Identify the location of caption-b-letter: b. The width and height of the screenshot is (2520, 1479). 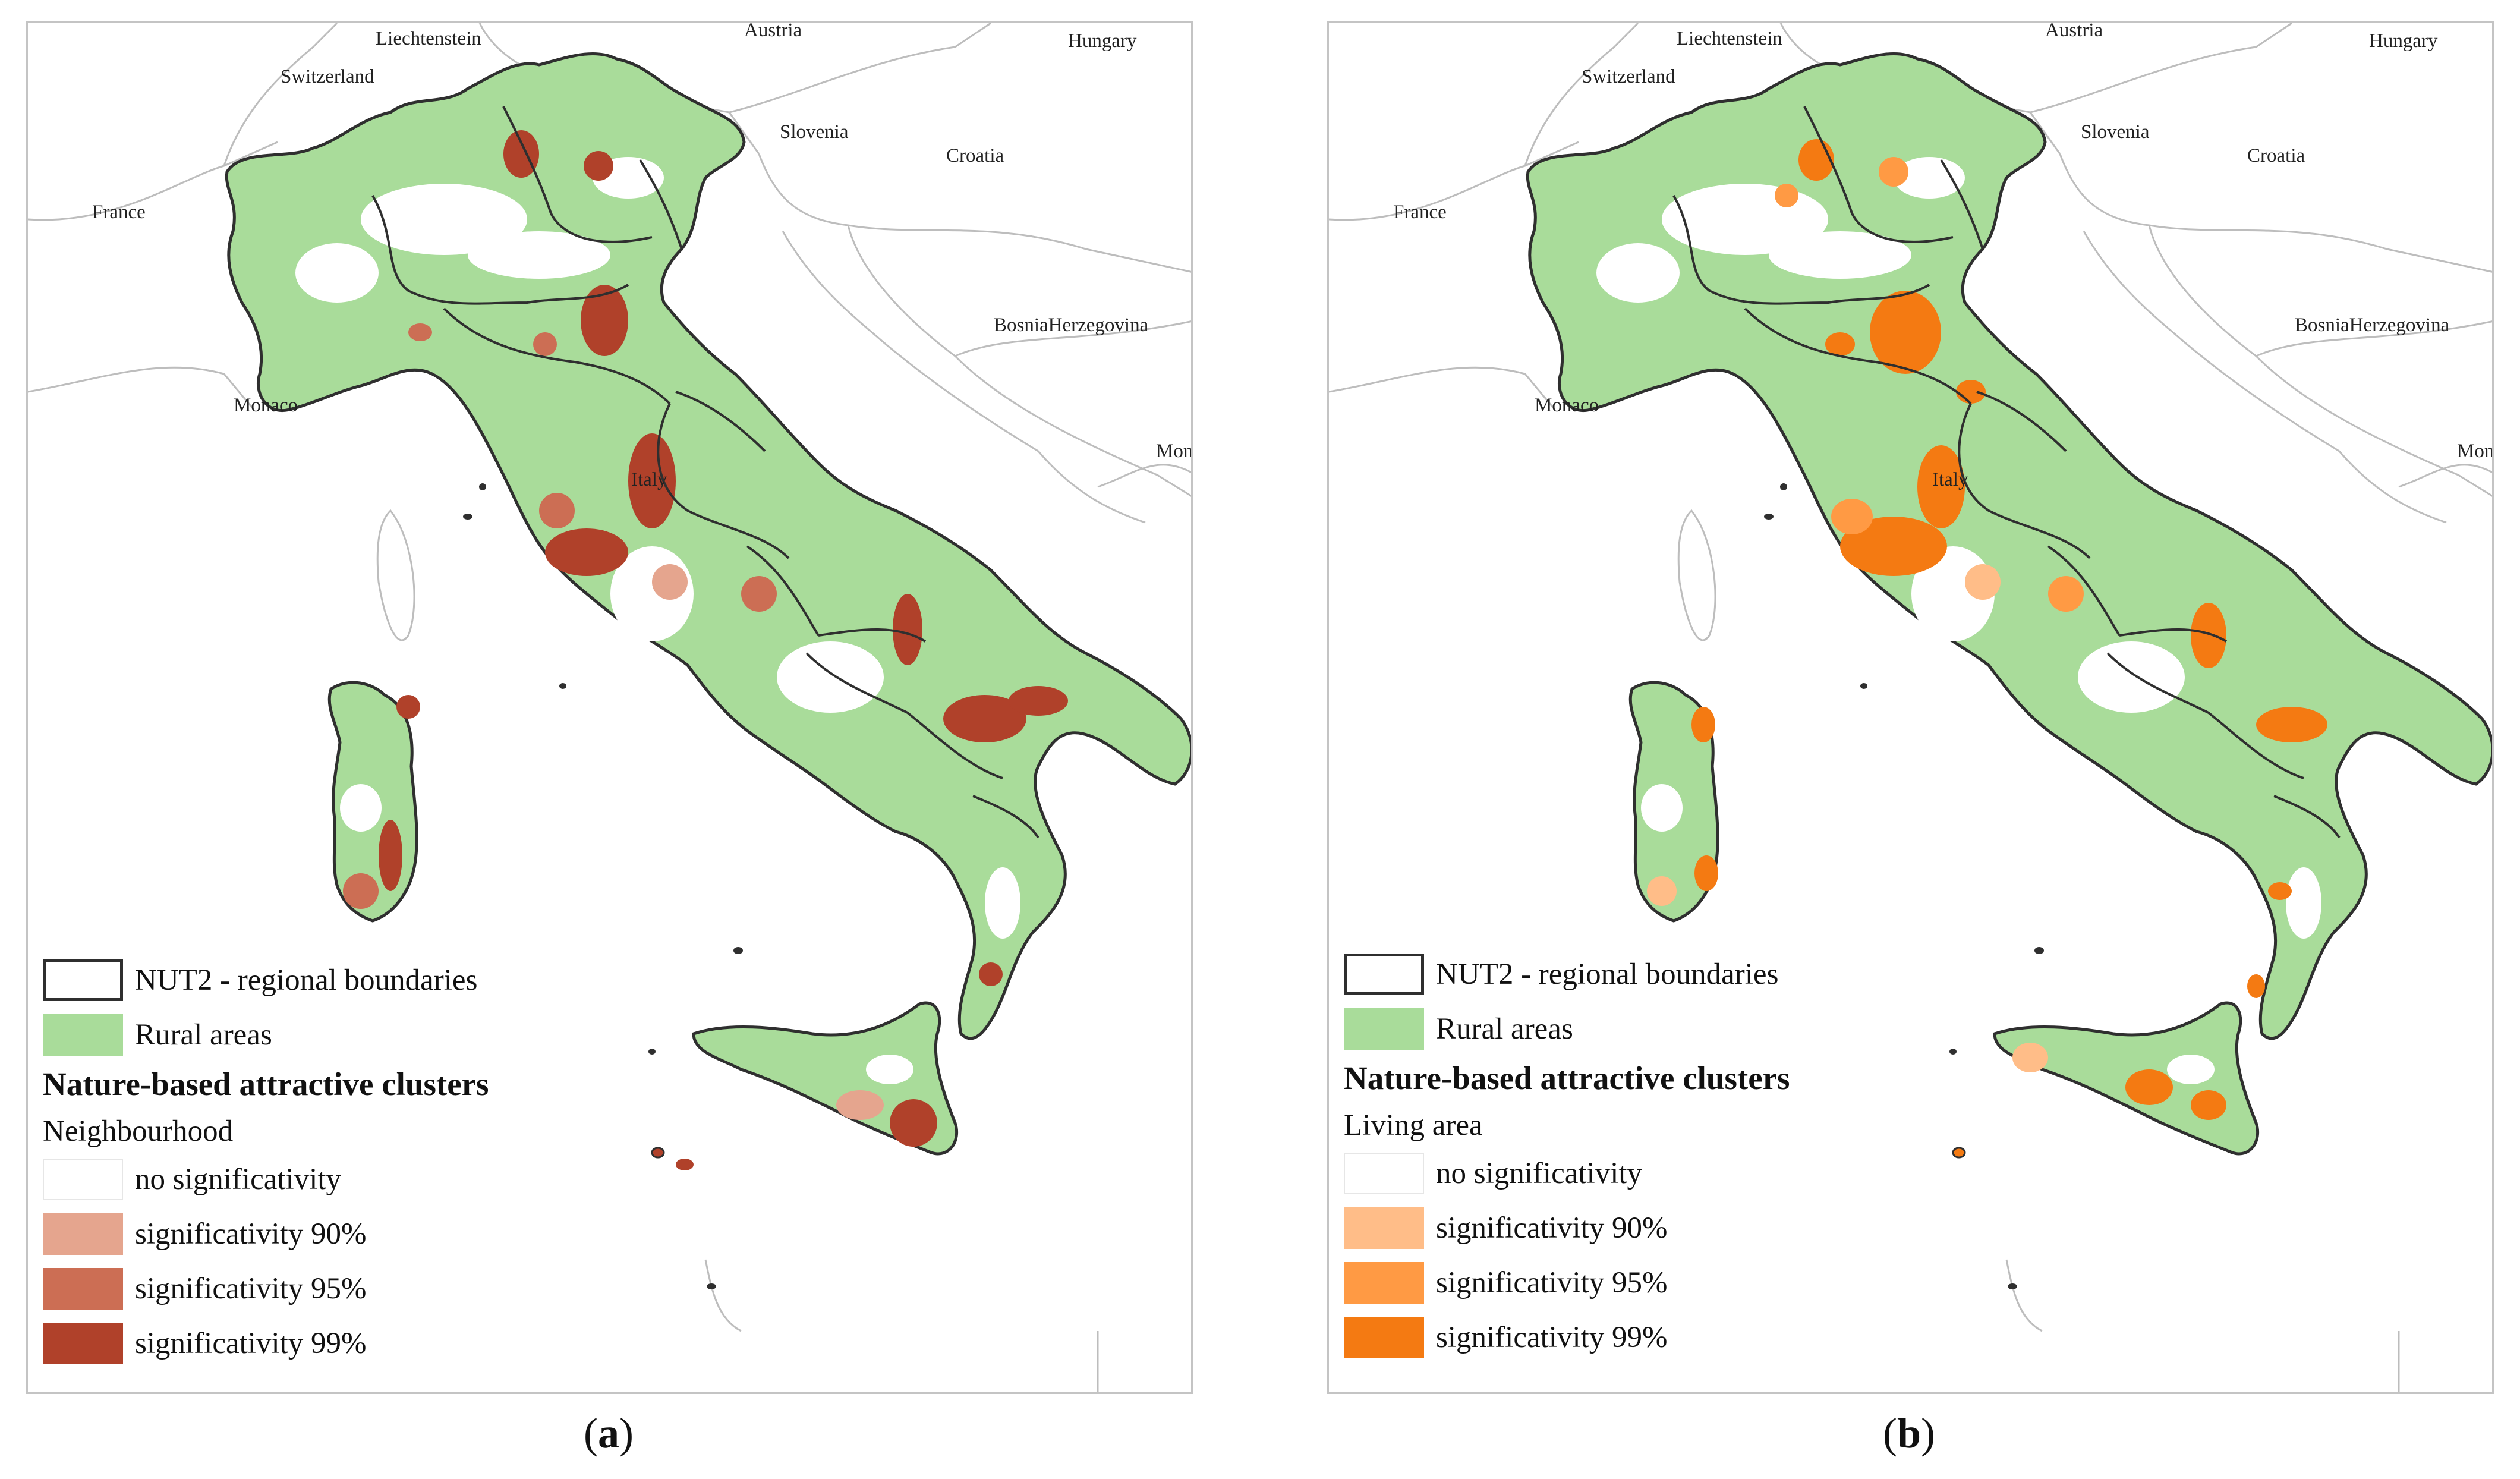
(1909, 1433).